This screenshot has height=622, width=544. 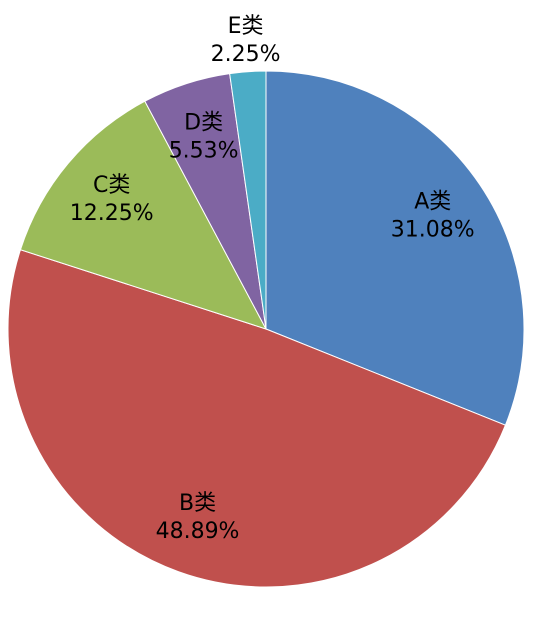 I want to click on value-label: 48.89%, so click(x=198, y=531).